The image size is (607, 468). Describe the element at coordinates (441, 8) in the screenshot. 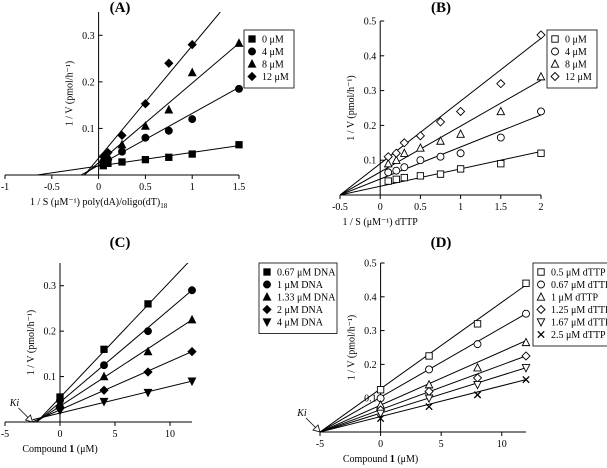

I see `panel-title: (B)` at that location.